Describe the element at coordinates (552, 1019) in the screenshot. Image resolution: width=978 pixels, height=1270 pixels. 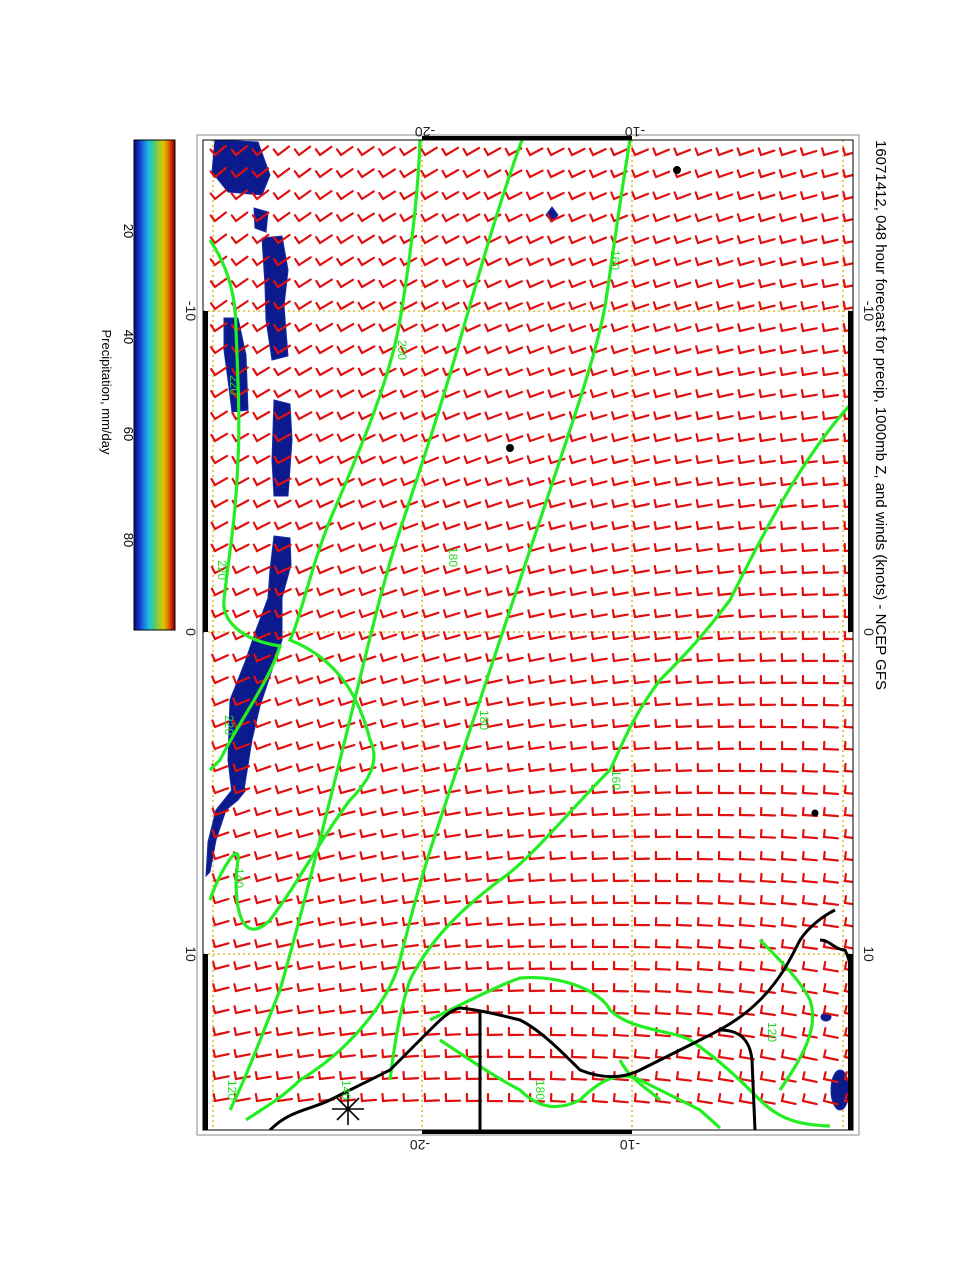
I see `coastline` at that location.